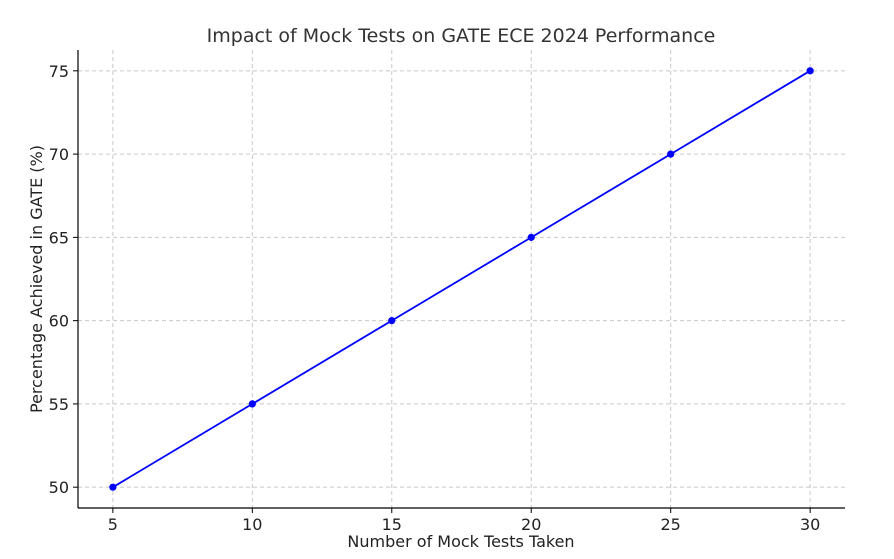 Image resolution: width=894 pixels, height=559 pixels. I want to click on x-tick-label-4: 25, so click(671, 524).